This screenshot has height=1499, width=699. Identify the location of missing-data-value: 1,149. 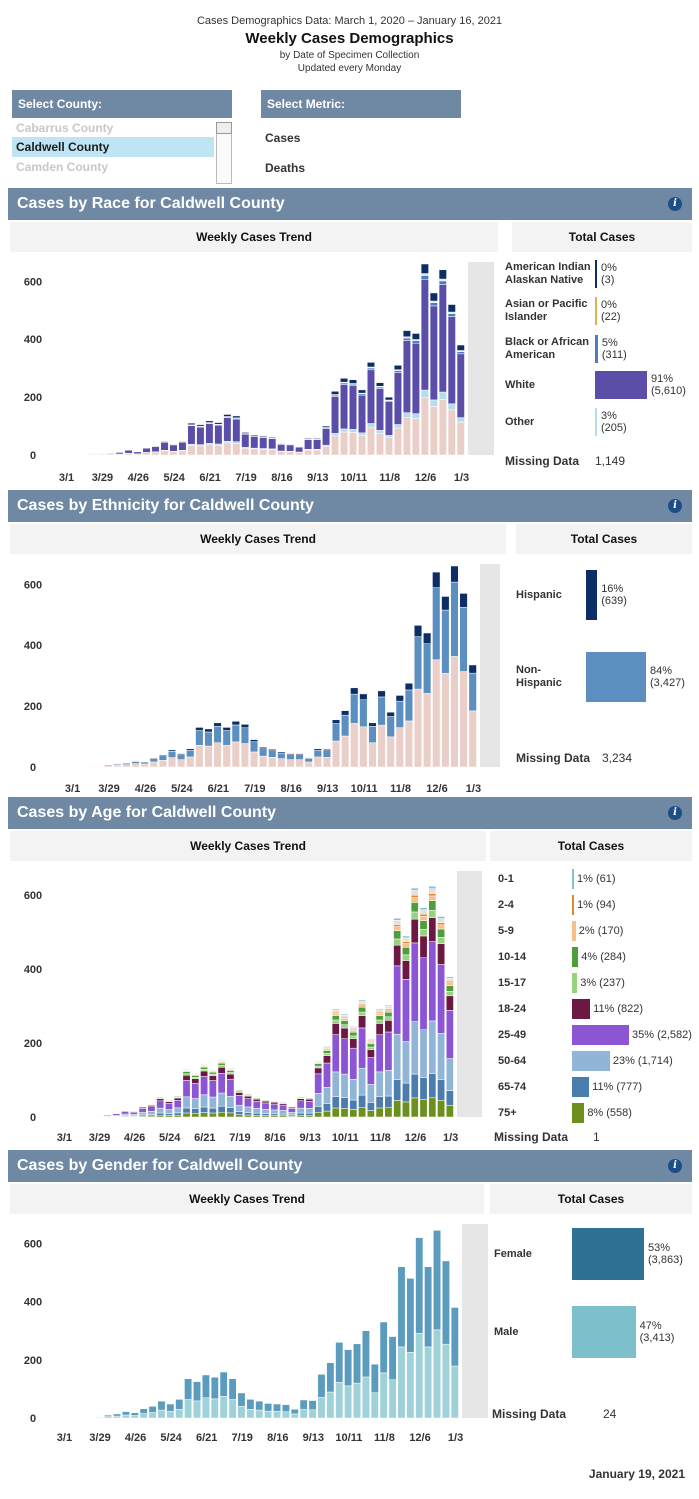
(610, 461).